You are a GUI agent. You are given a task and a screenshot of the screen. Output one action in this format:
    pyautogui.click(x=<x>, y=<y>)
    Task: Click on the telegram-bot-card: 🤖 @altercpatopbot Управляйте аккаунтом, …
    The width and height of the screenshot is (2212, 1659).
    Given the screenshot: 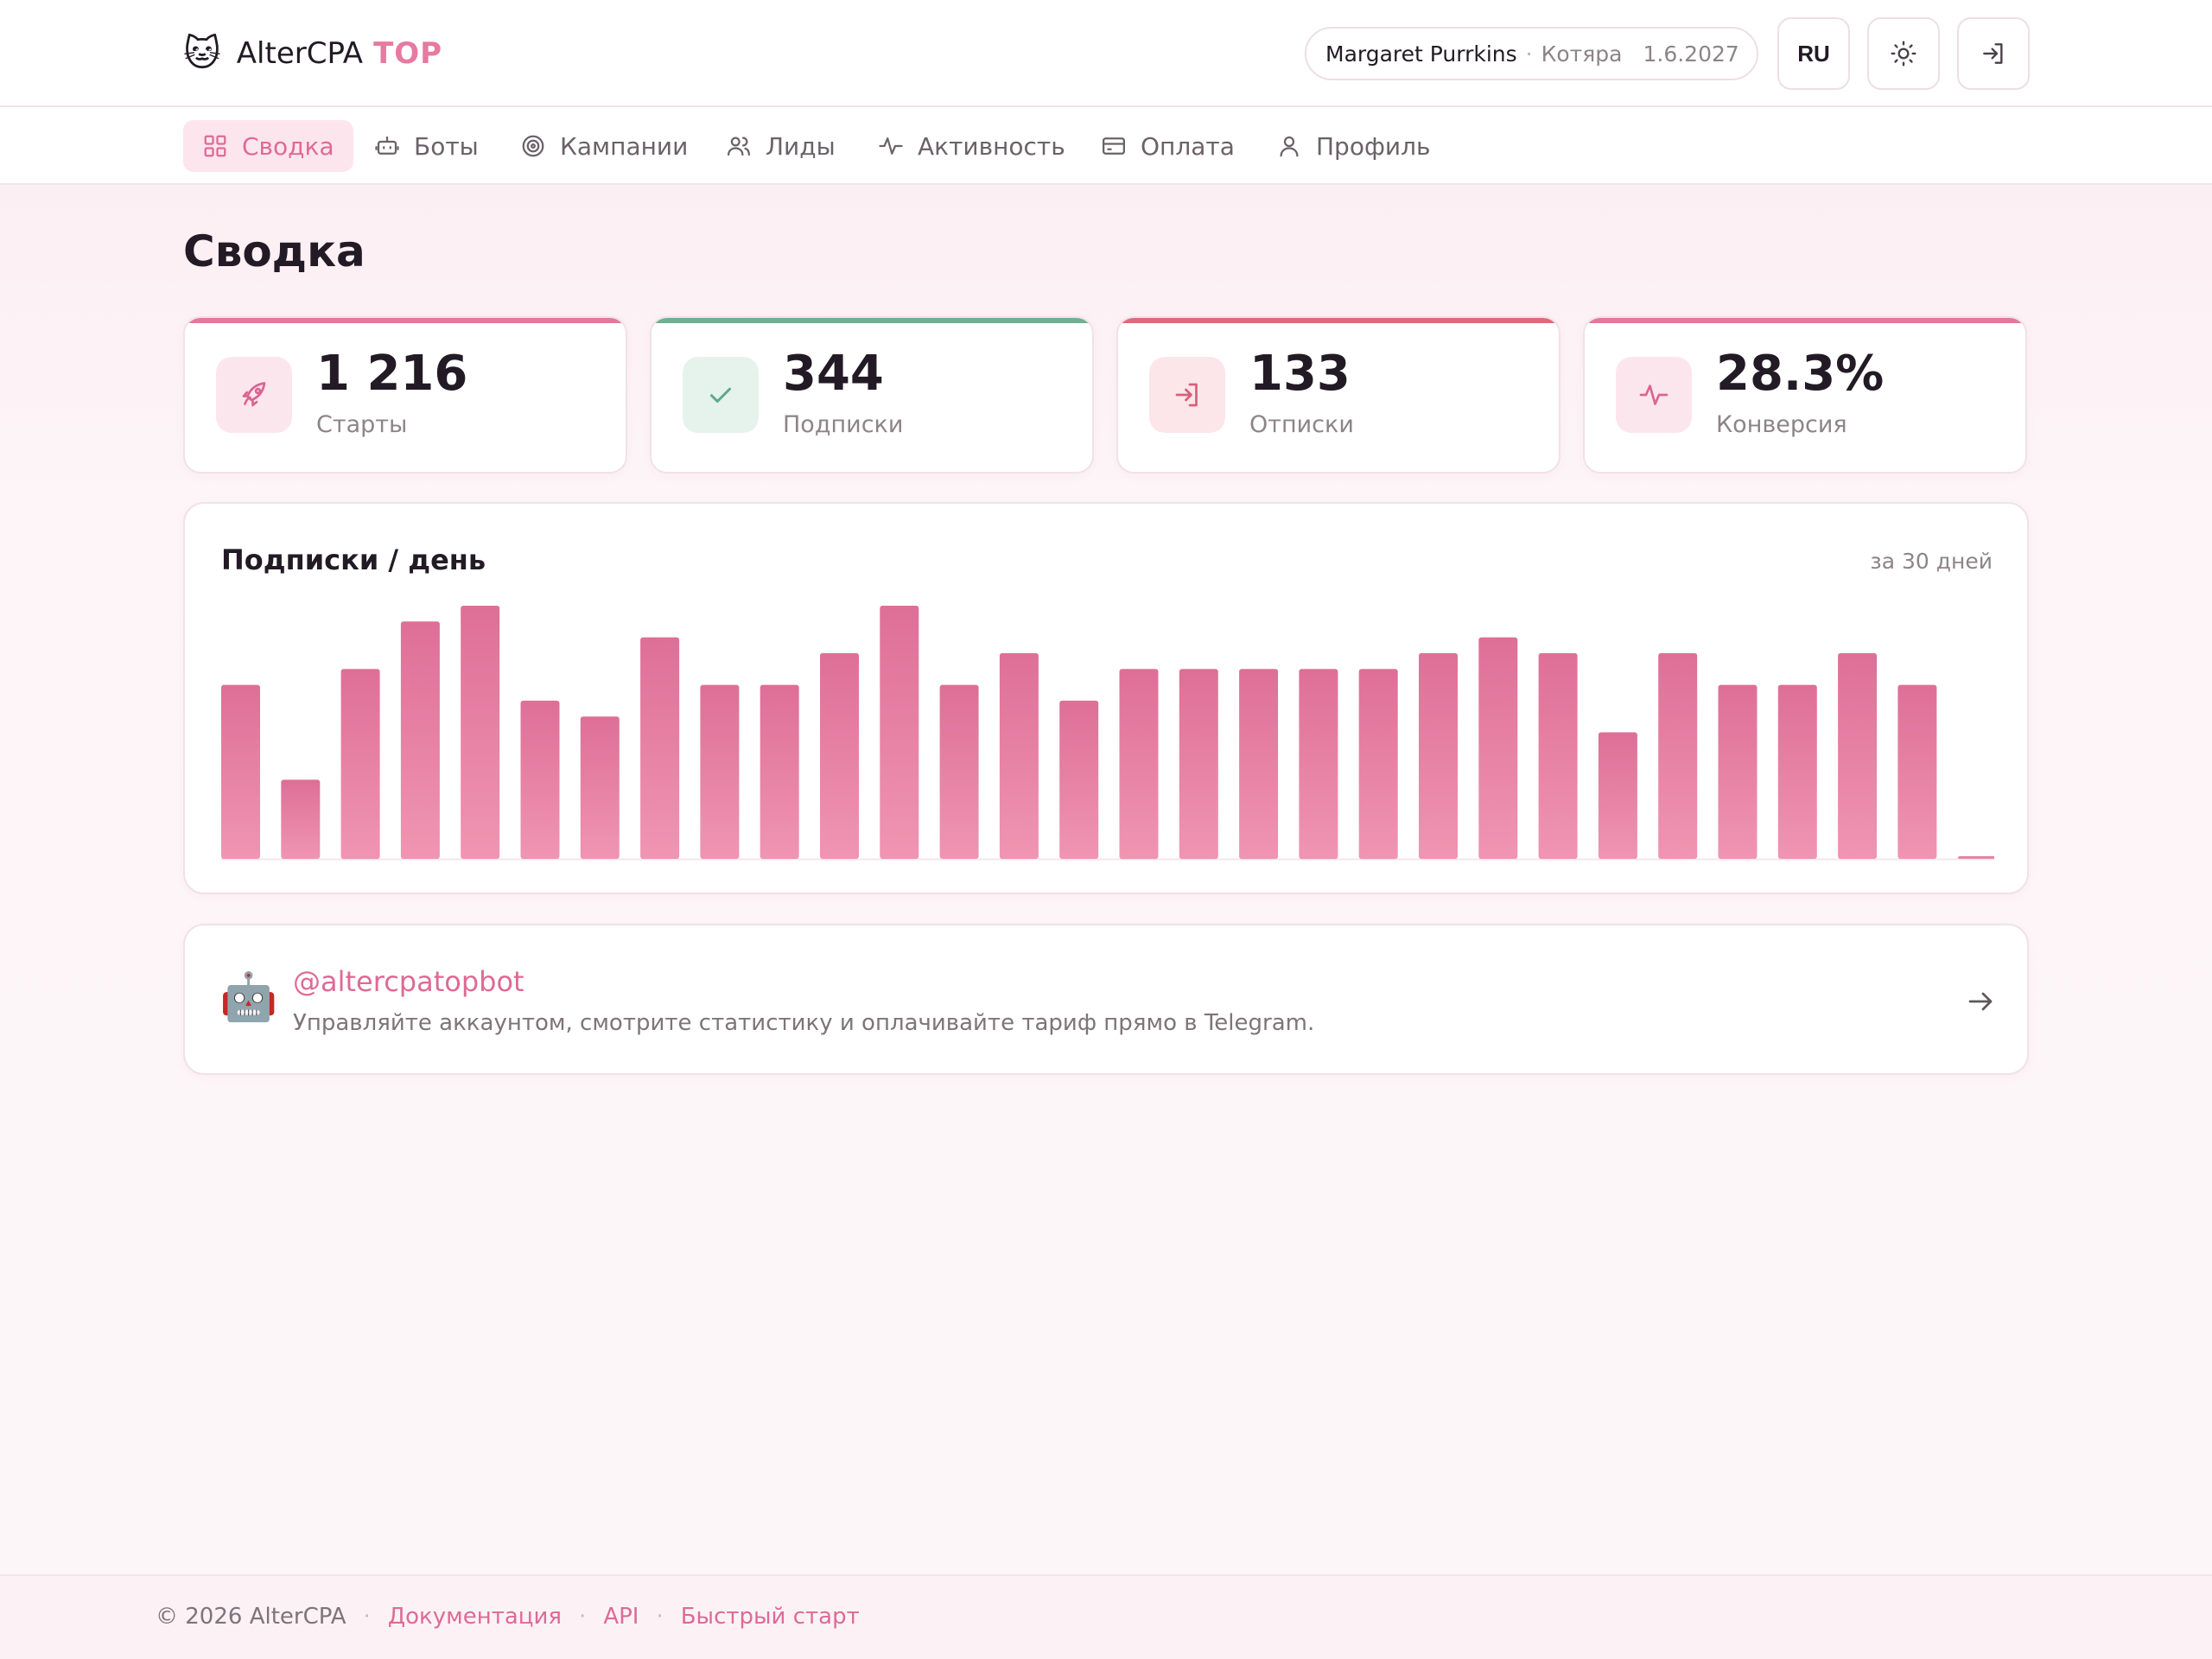 What is the action you would take?
    pyautogui.click(x=1106, y=999)
    